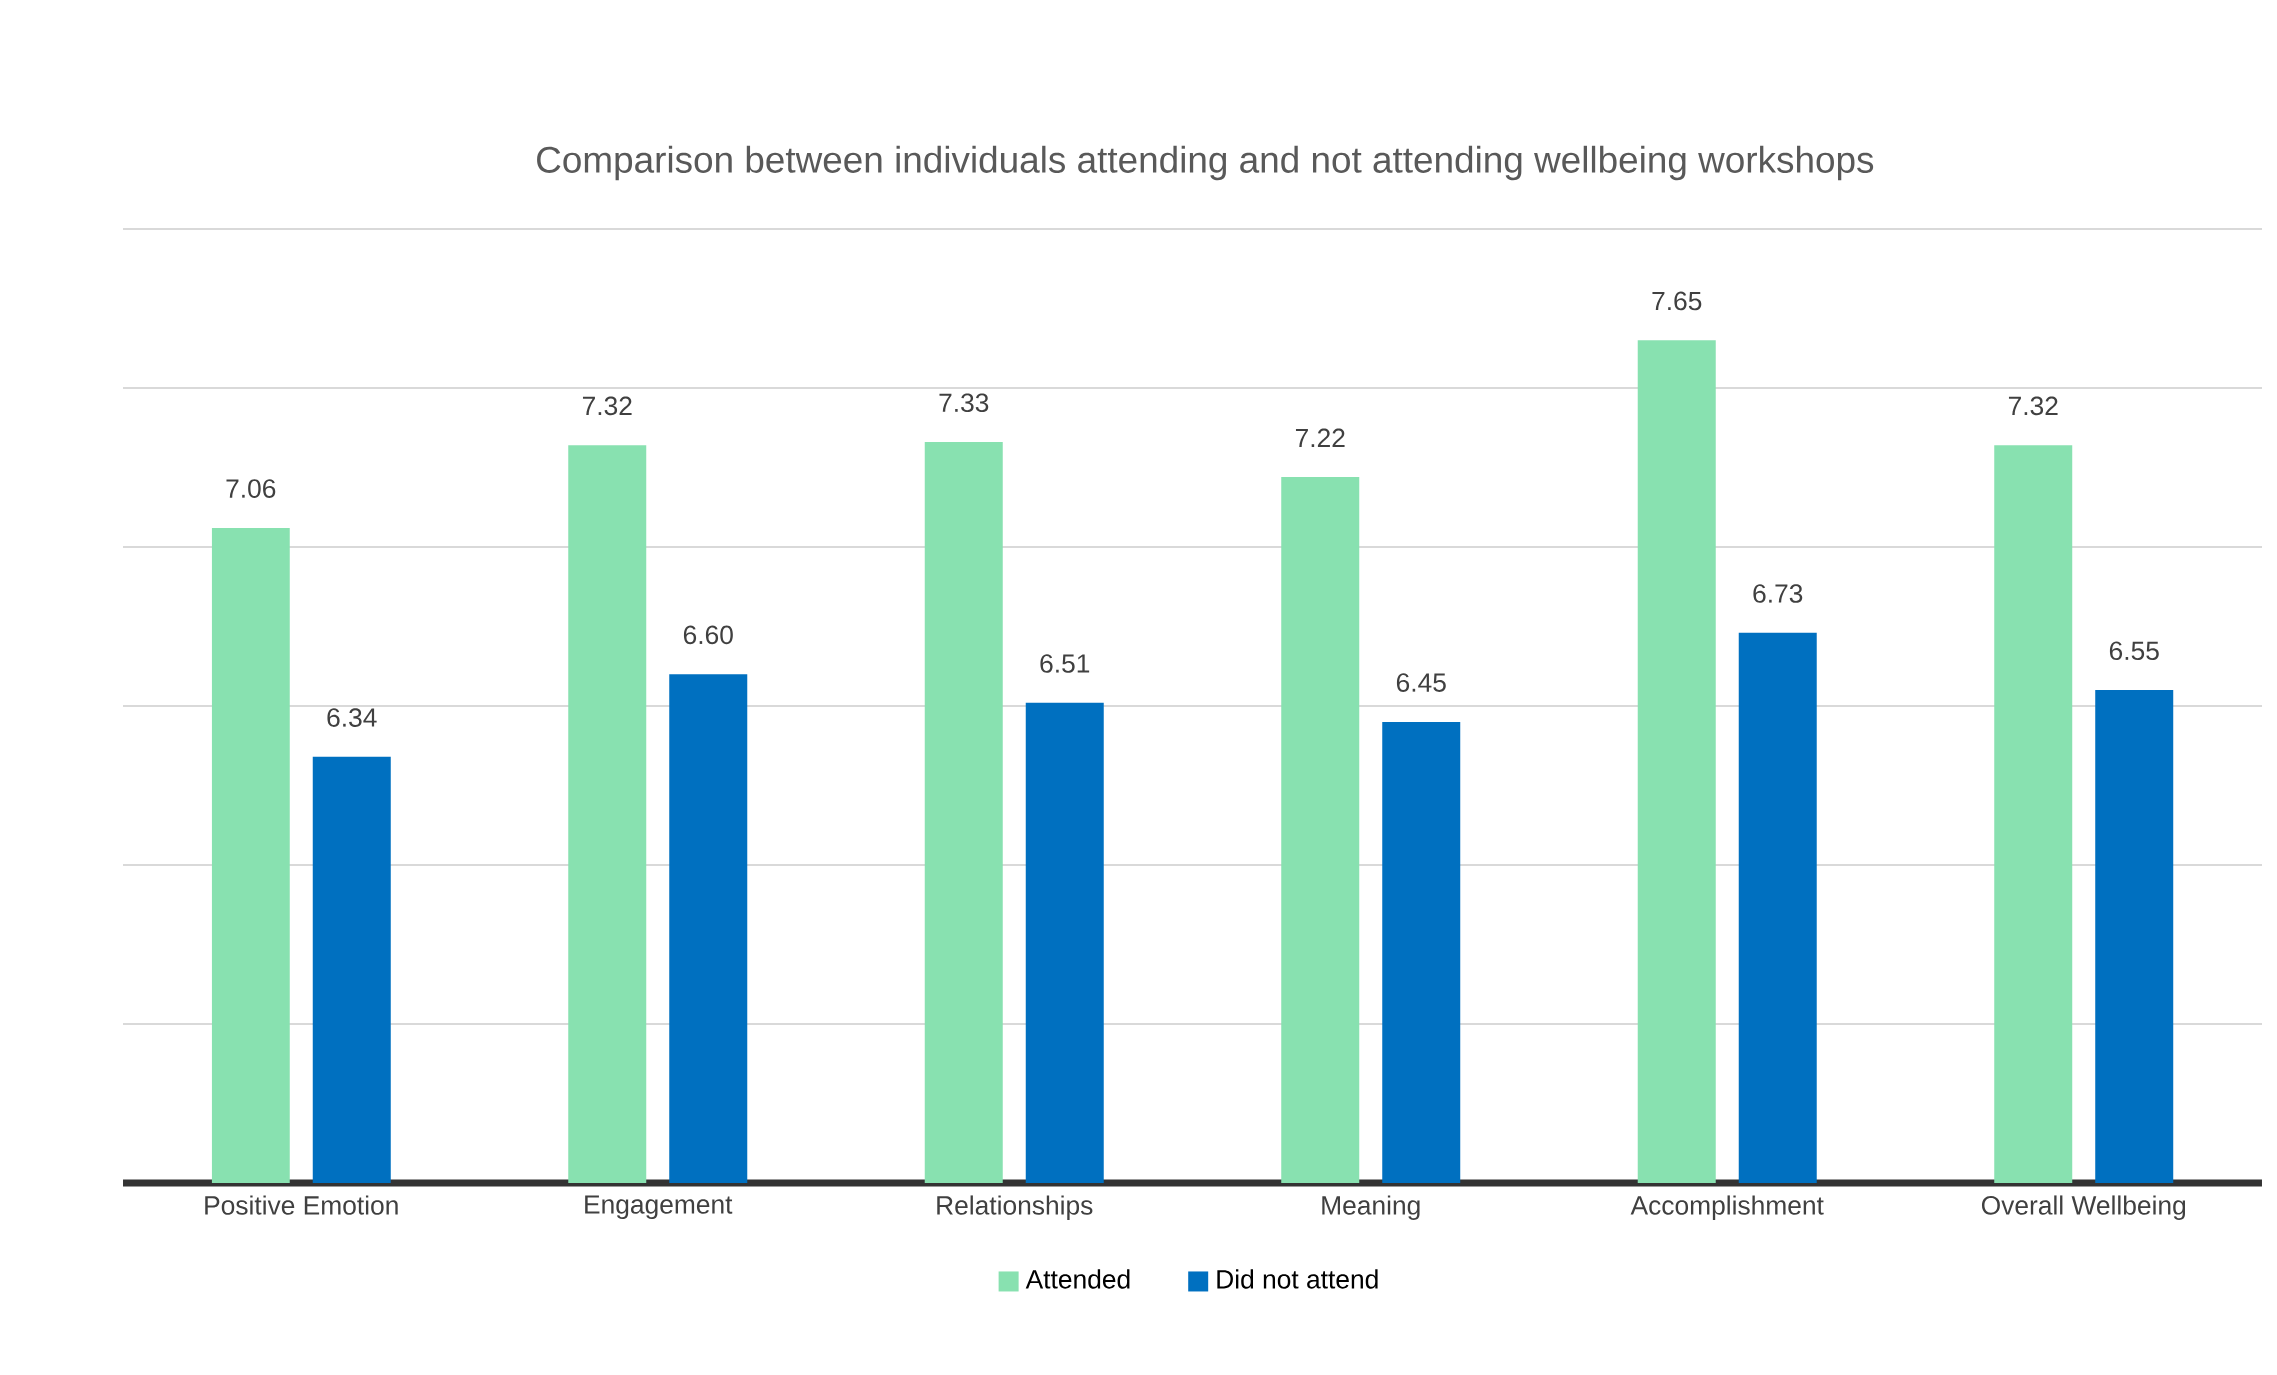 This screenshot has width=2277, height=1375. I want to click on data-label: 6.55, so click(2134, 651).